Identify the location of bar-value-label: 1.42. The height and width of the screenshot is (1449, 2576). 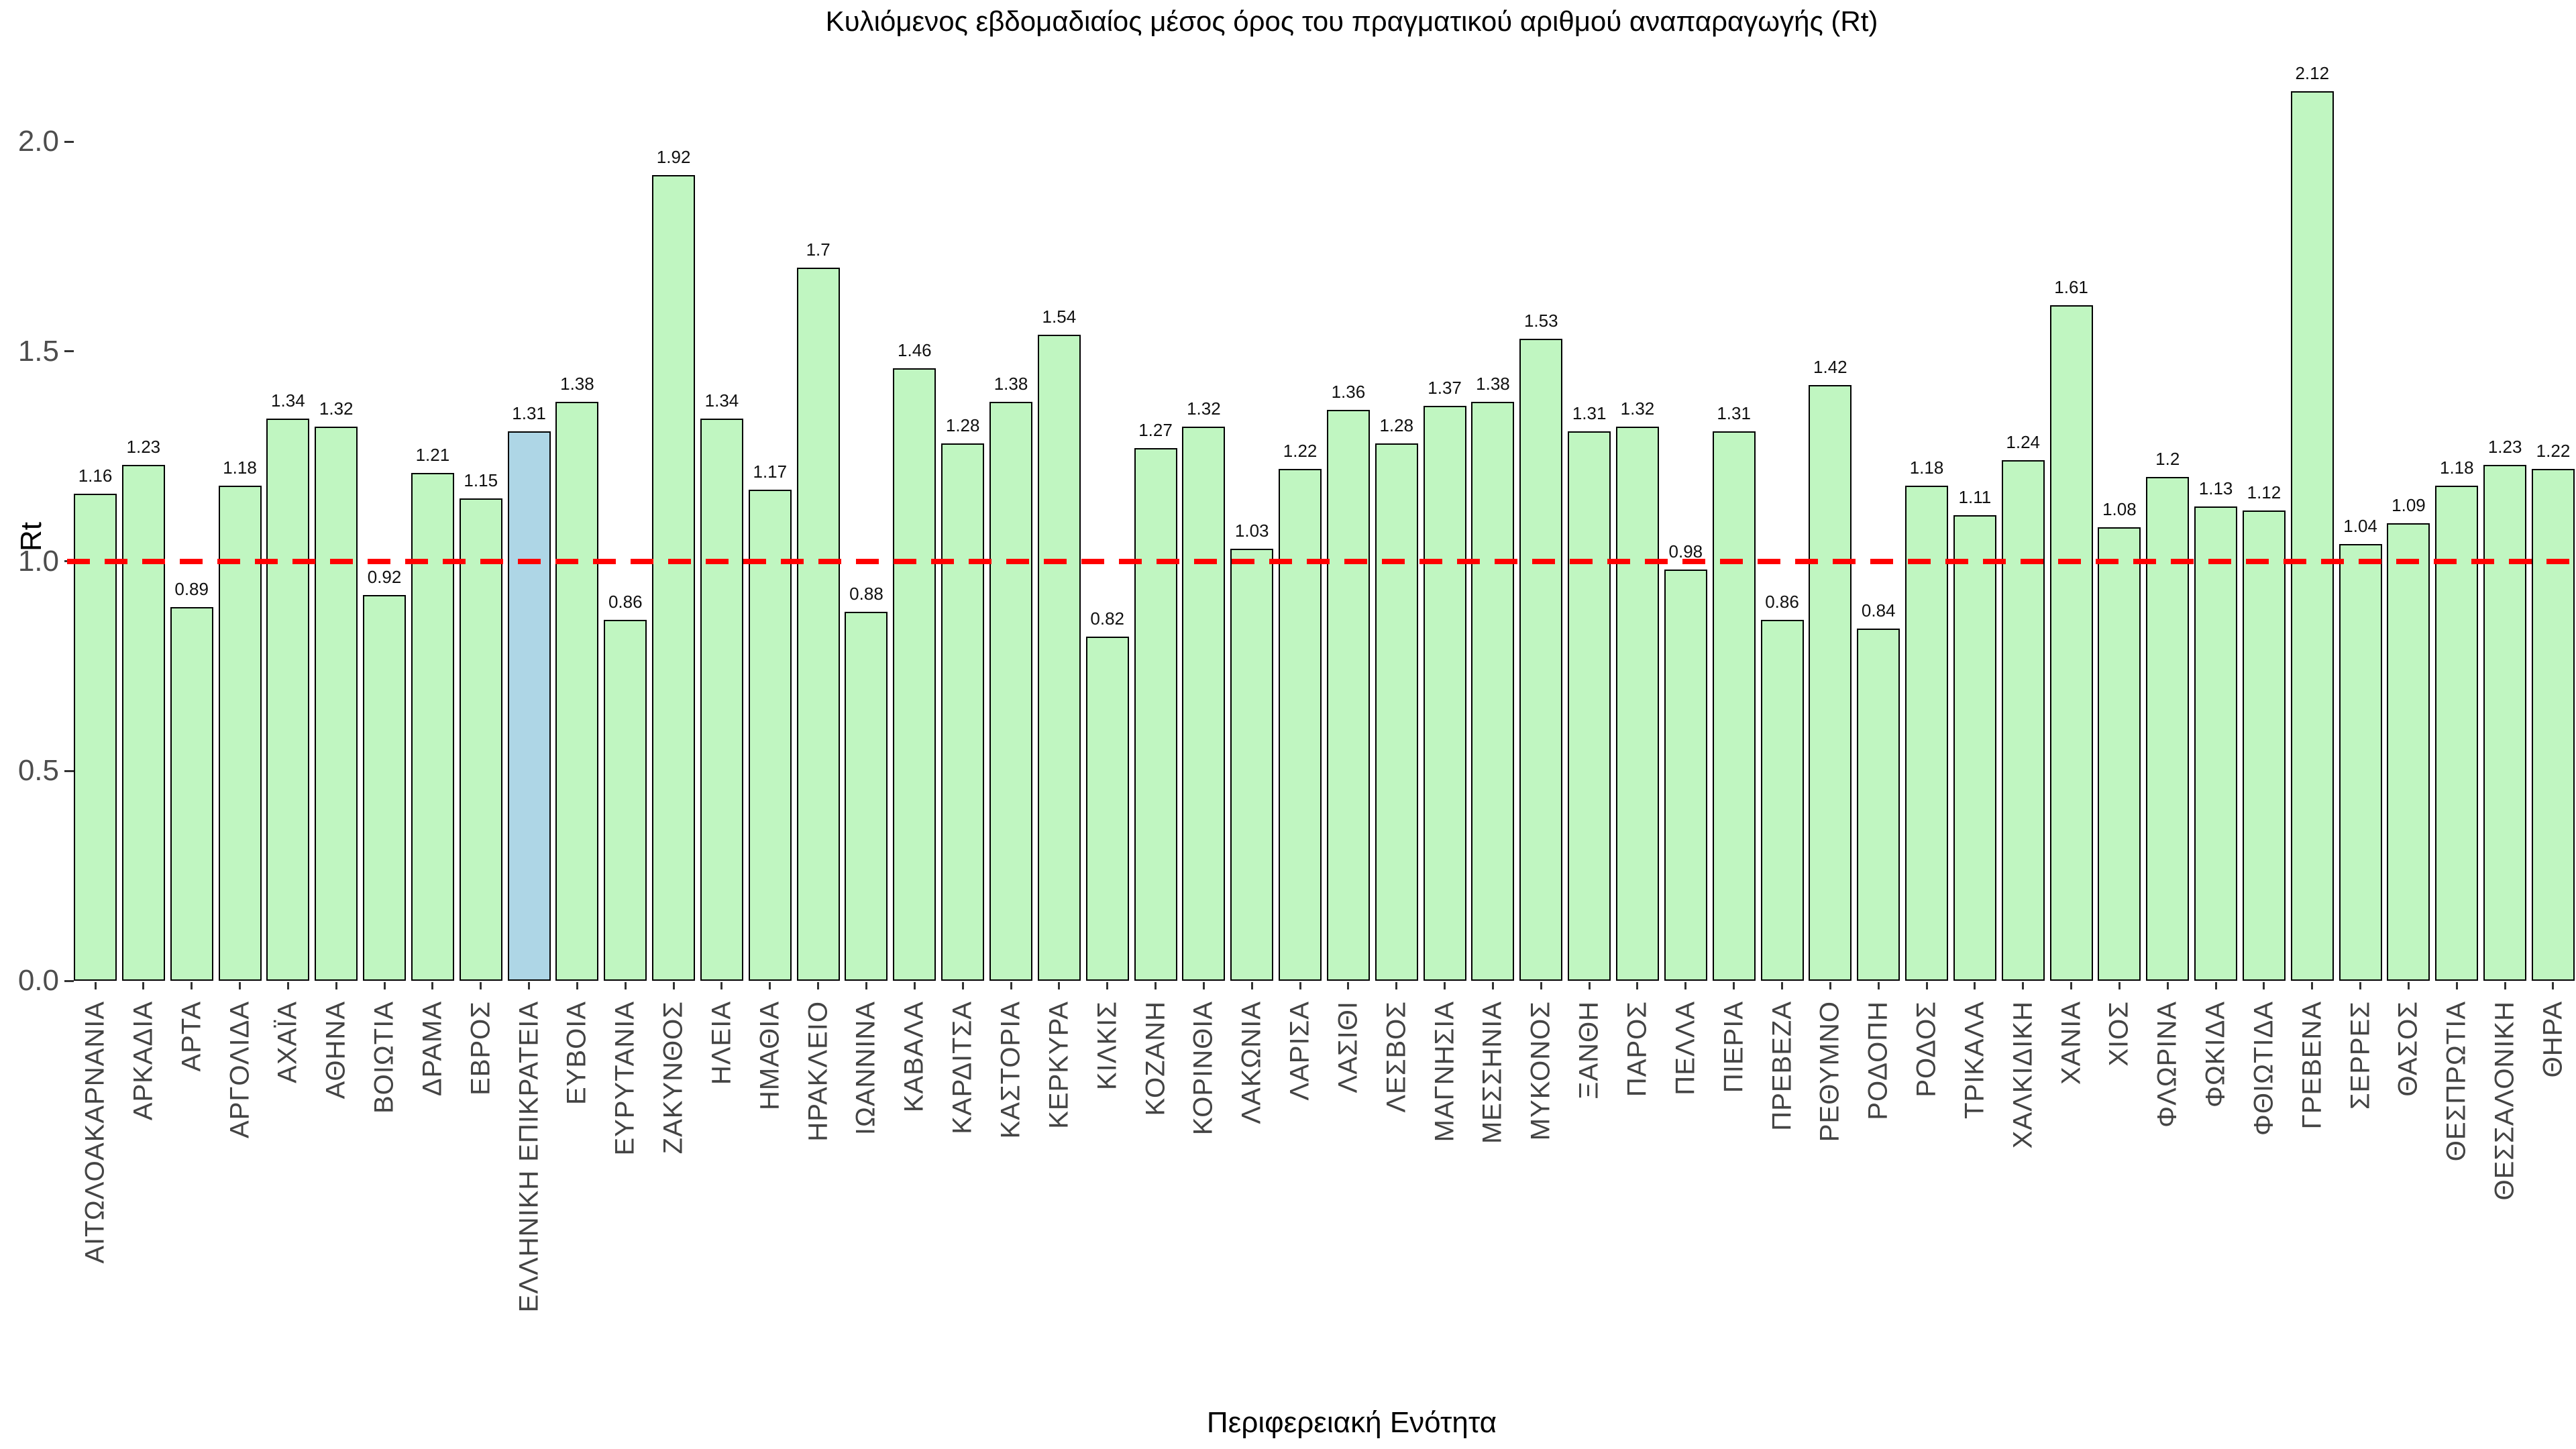
(1830, 366).